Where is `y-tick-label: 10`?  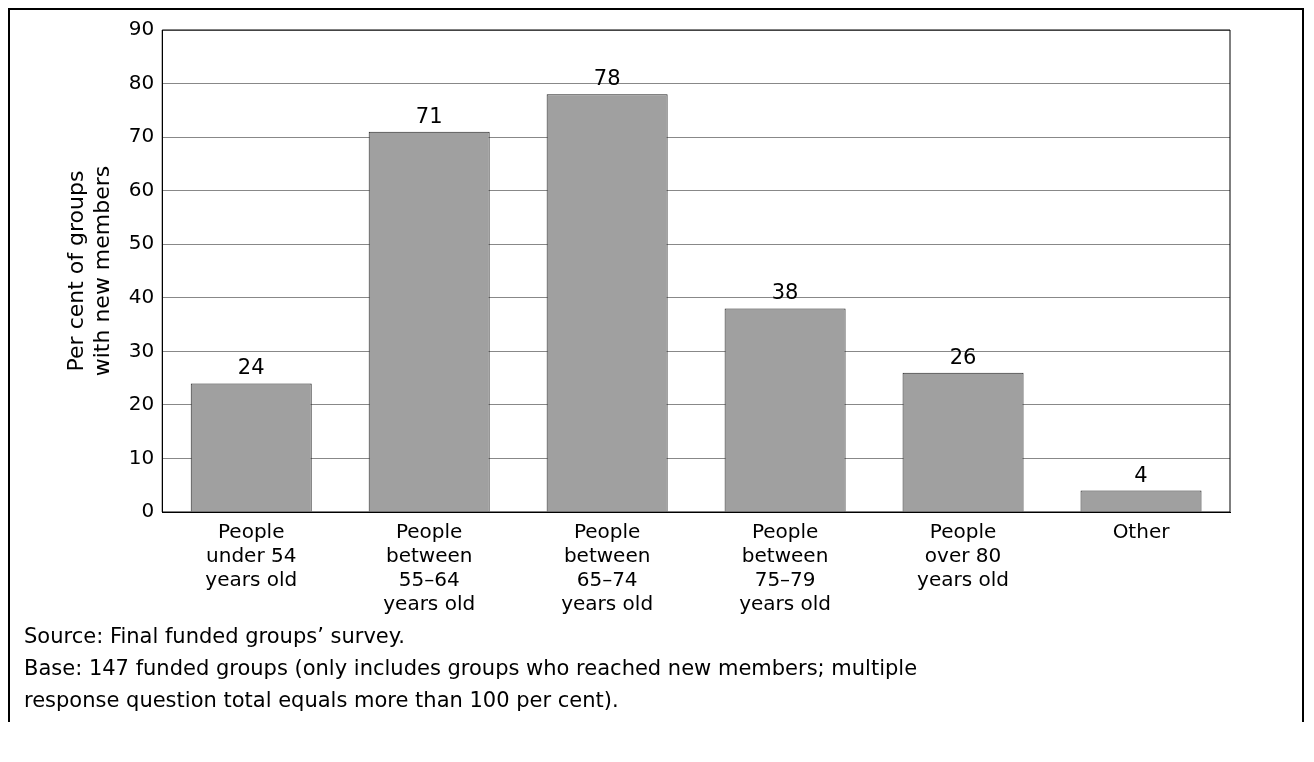
y-tick-label: 10 is located at coordinates (141, 456).